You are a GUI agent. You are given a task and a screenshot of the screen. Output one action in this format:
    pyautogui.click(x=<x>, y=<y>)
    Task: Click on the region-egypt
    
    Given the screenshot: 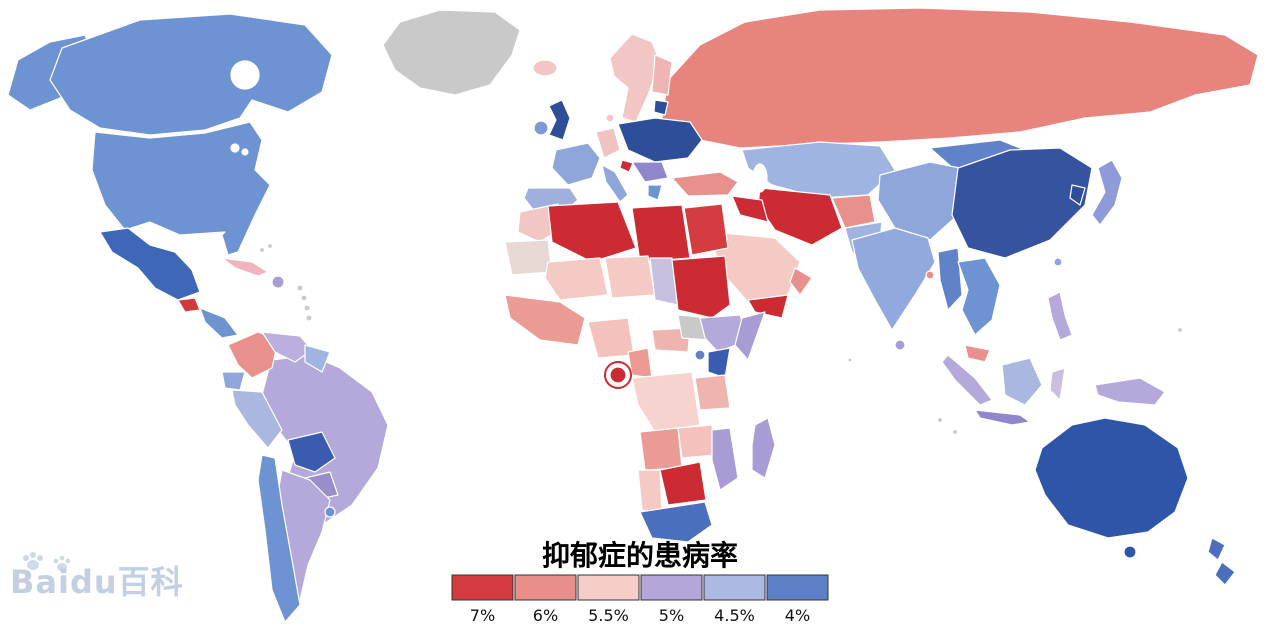 What is the action you would take?
    pyautogui.click(x=706, y=229)
    